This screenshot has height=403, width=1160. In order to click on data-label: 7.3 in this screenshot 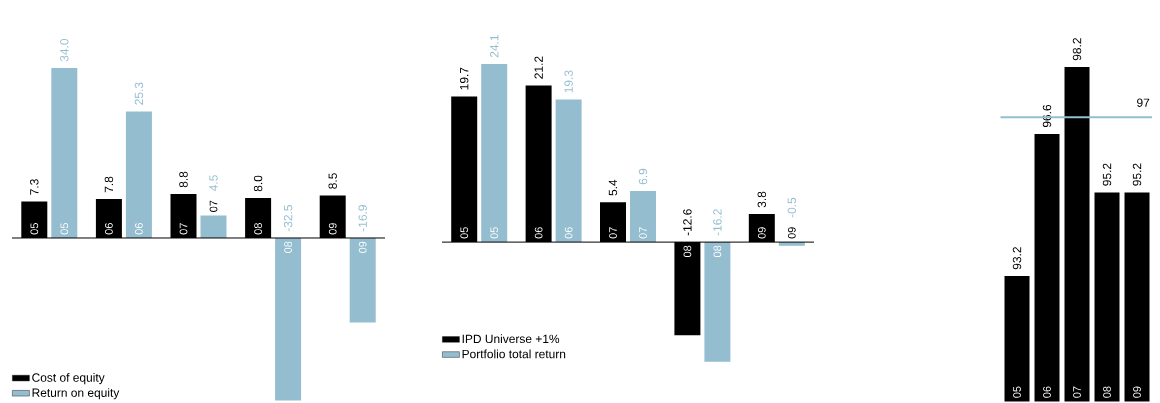, I will do `click(34, 187)`.